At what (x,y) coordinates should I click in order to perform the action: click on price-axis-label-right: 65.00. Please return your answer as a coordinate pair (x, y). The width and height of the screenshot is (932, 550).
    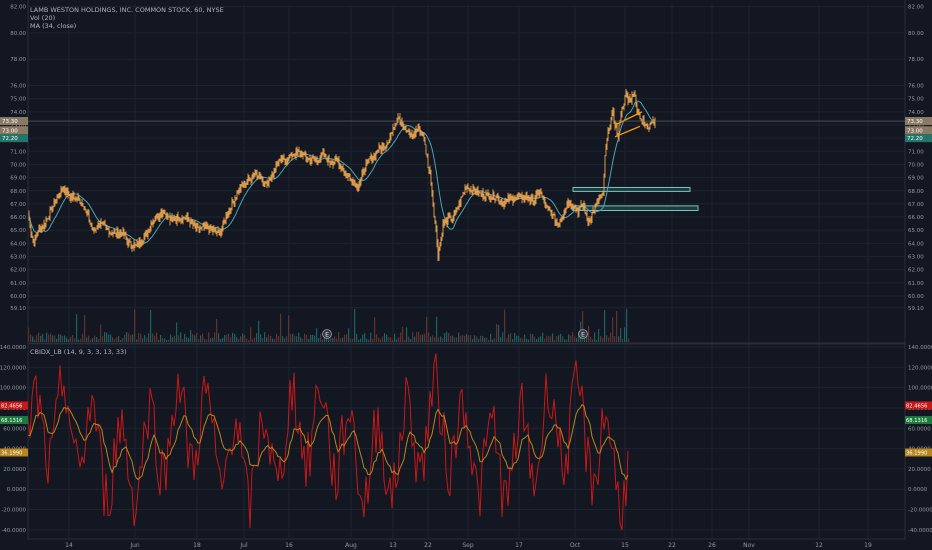
    Looking at the image, I should click on (916, 231).